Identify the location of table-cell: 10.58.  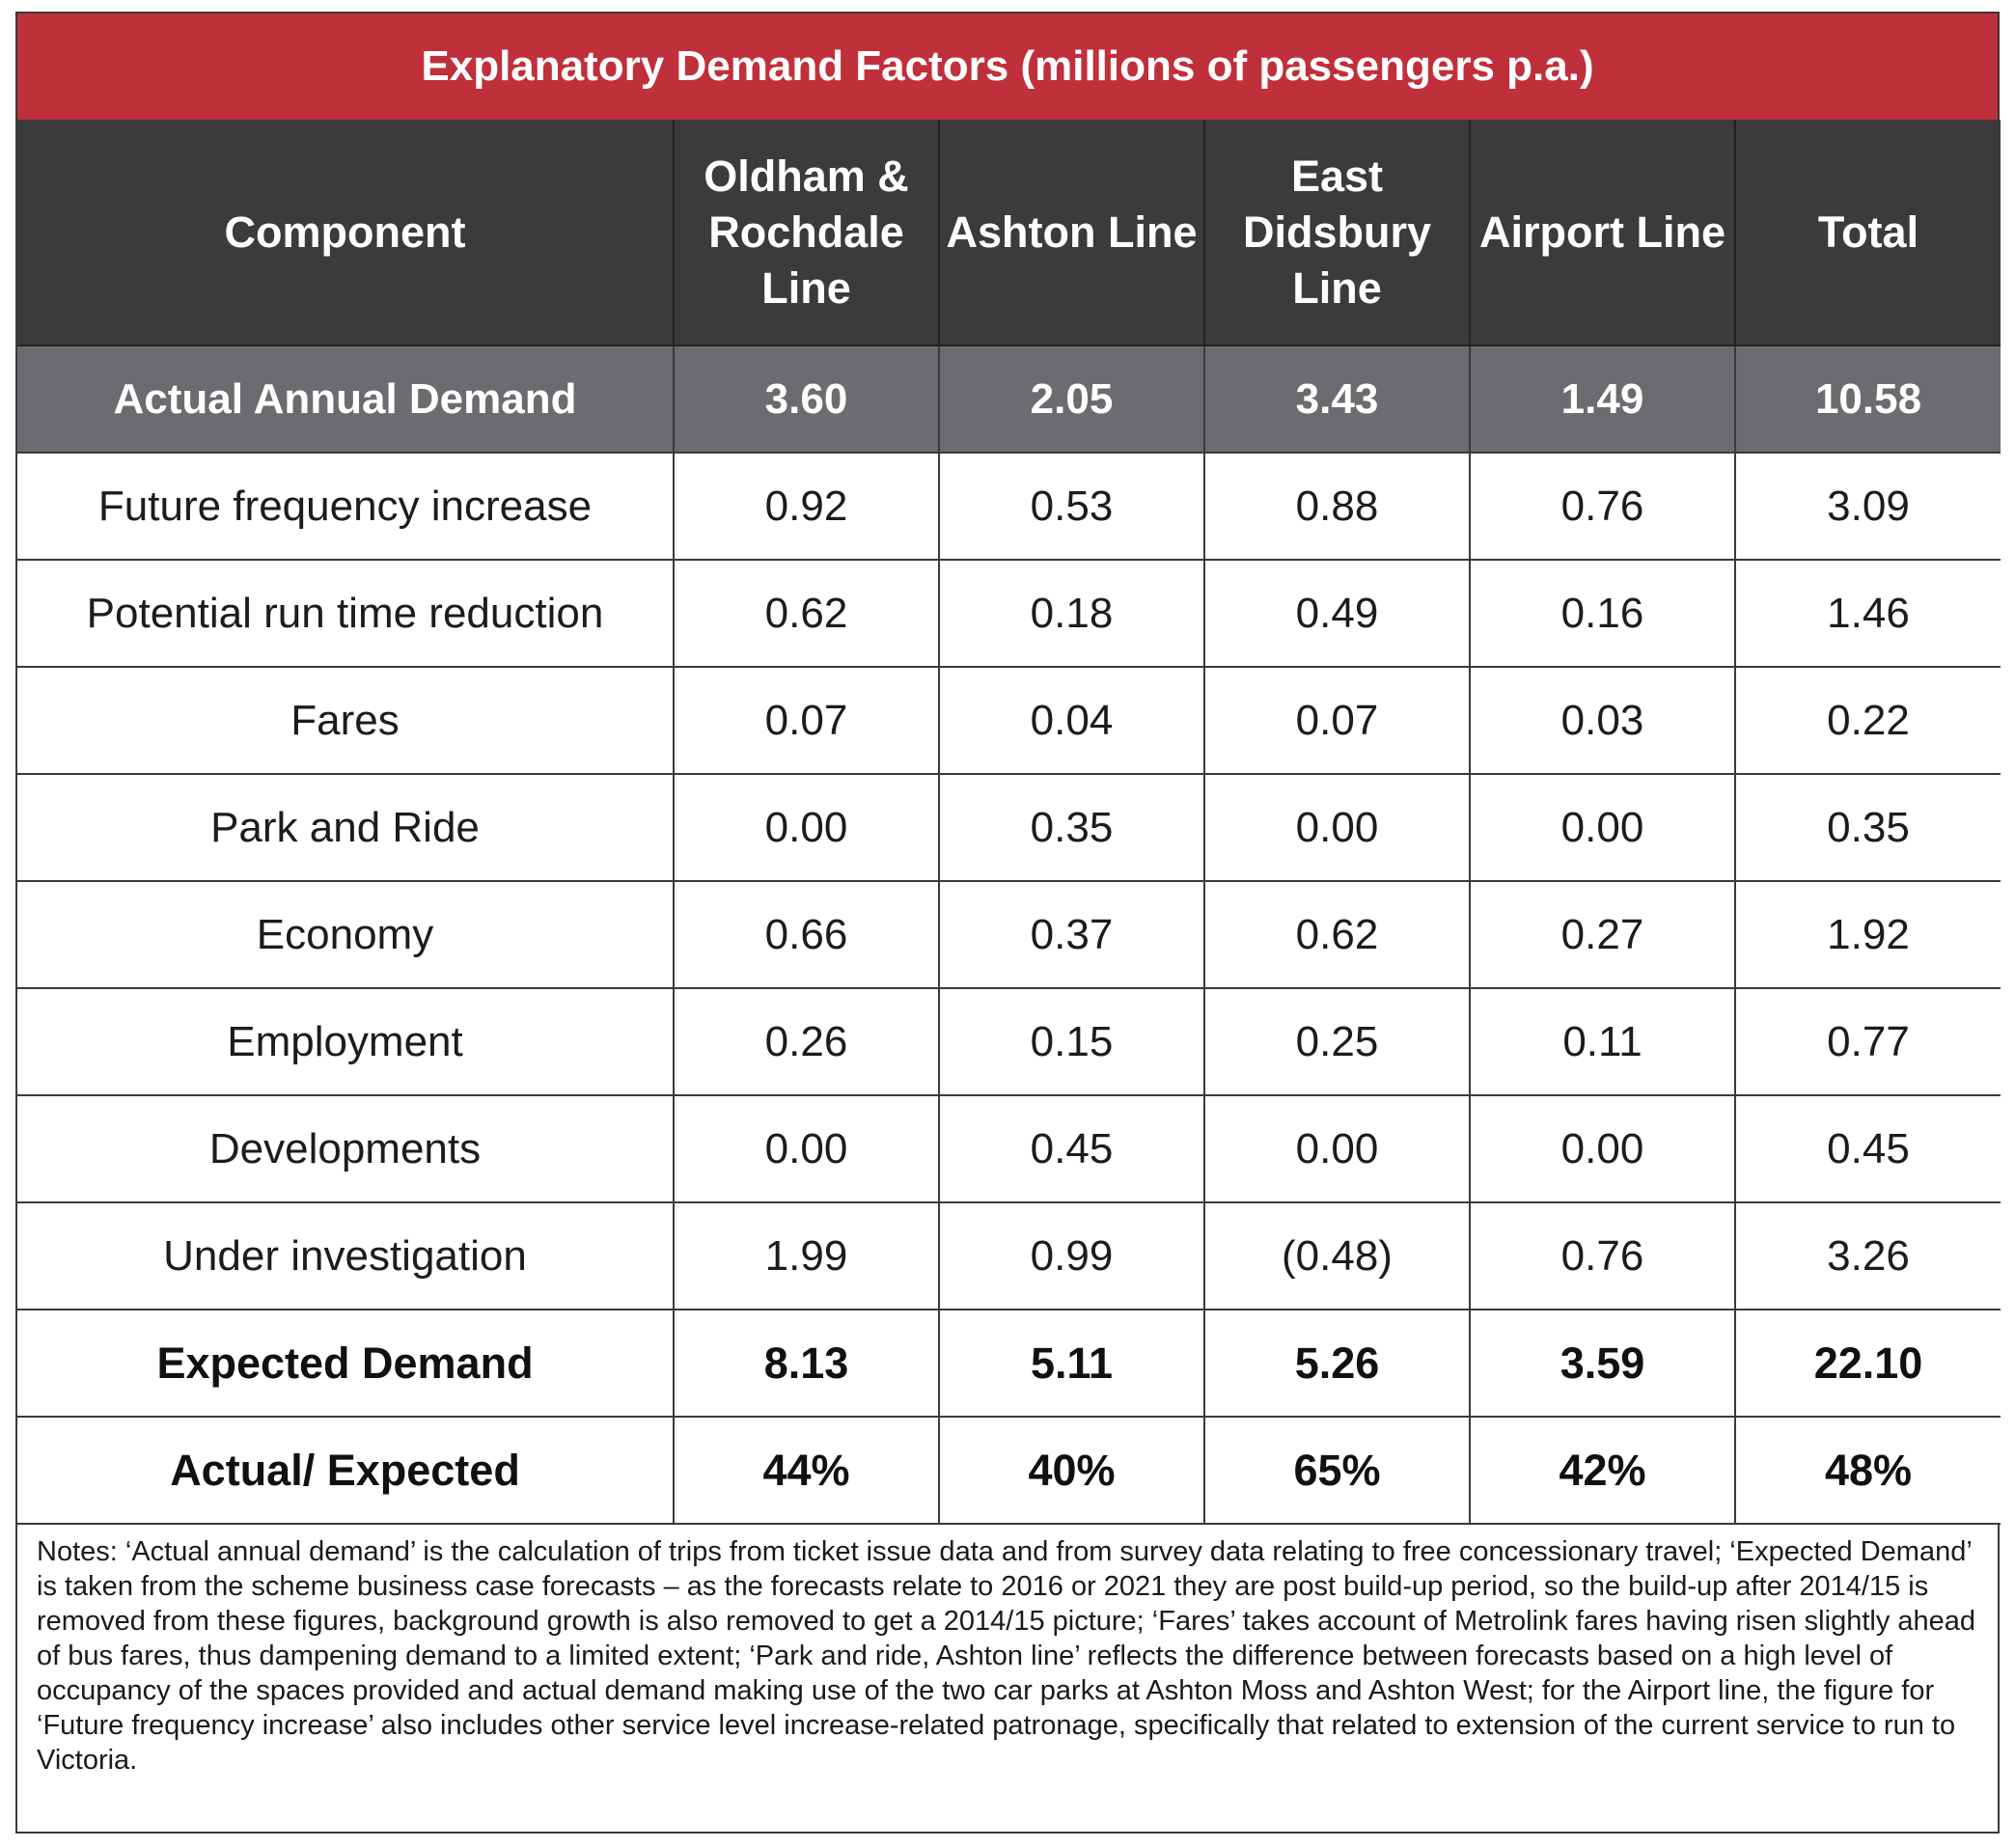
(1867, 399).